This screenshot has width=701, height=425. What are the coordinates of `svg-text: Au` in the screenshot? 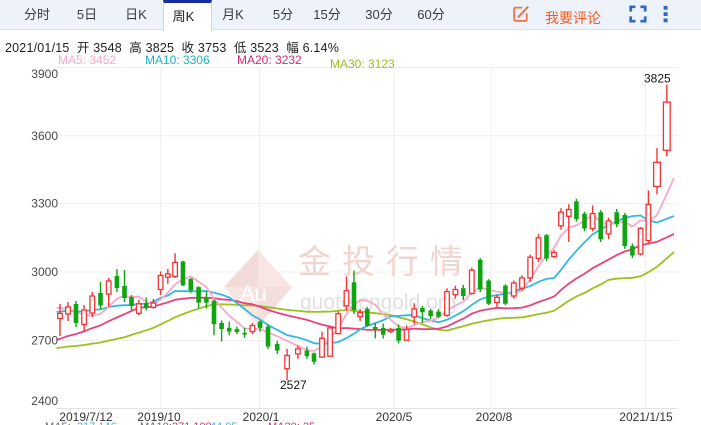 It's located at (253, 293).